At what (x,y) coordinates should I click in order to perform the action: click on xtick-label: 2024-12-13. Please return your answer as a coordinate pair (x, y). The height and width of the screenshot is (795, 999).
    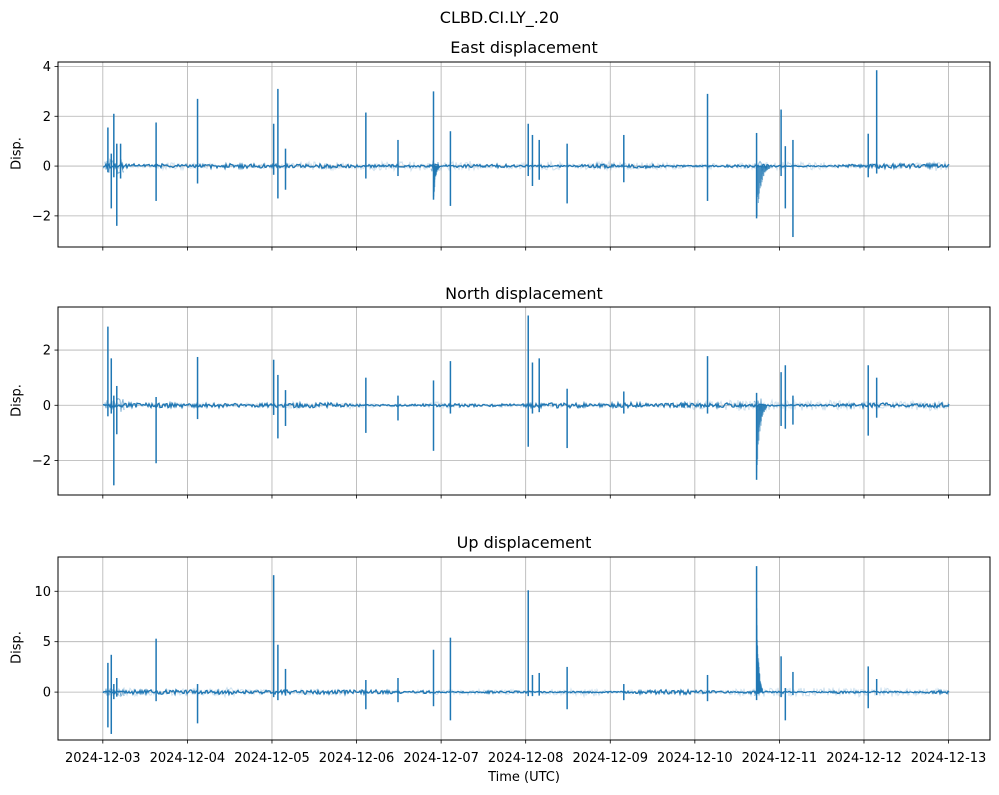
    Looking at the image, I should click on (949, 758).